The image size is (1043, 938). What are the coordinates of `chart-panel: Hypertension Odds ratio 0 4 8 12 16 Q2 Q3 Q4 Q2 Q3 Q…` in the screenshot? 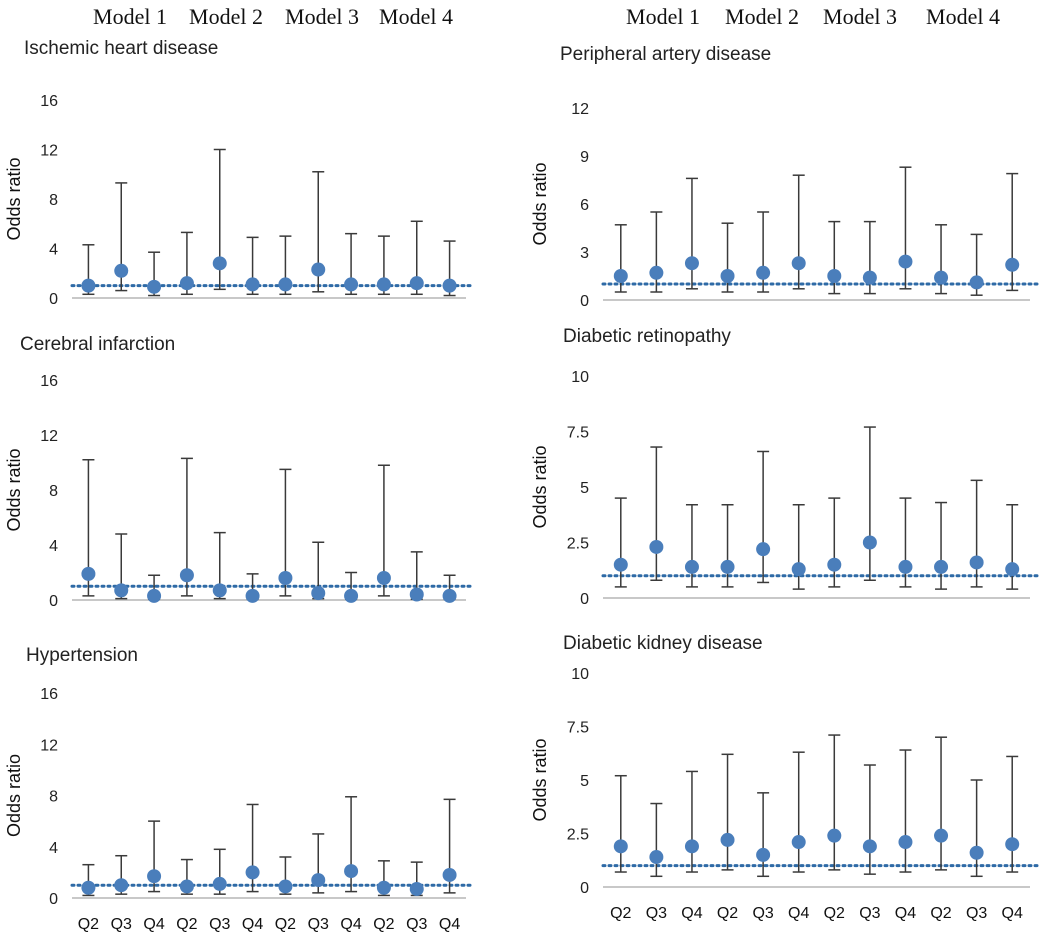 It's located at (240, 789).